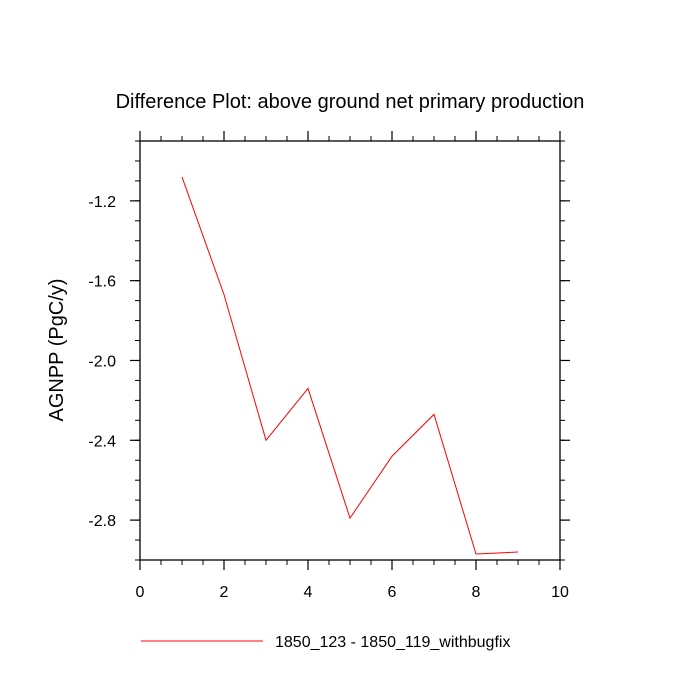  Describe the element at coordinates (224, 592) in the screenshot. I see `x-tick-label: 2` at that location.